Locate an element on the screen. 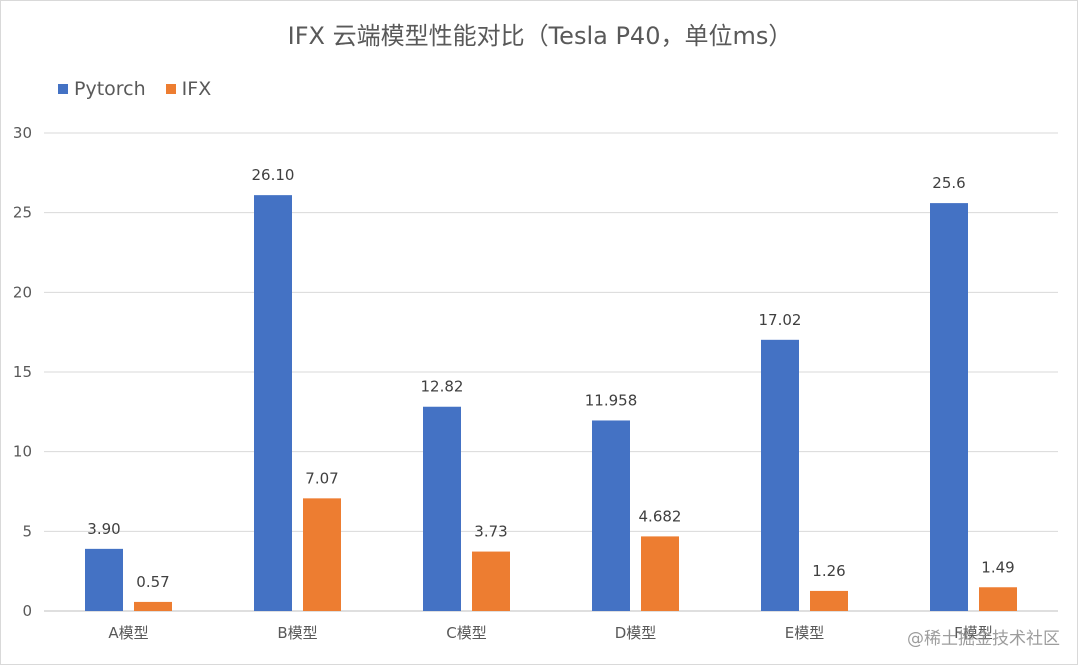  x-tick-label: F模型 is located at coordinates (973, 633).